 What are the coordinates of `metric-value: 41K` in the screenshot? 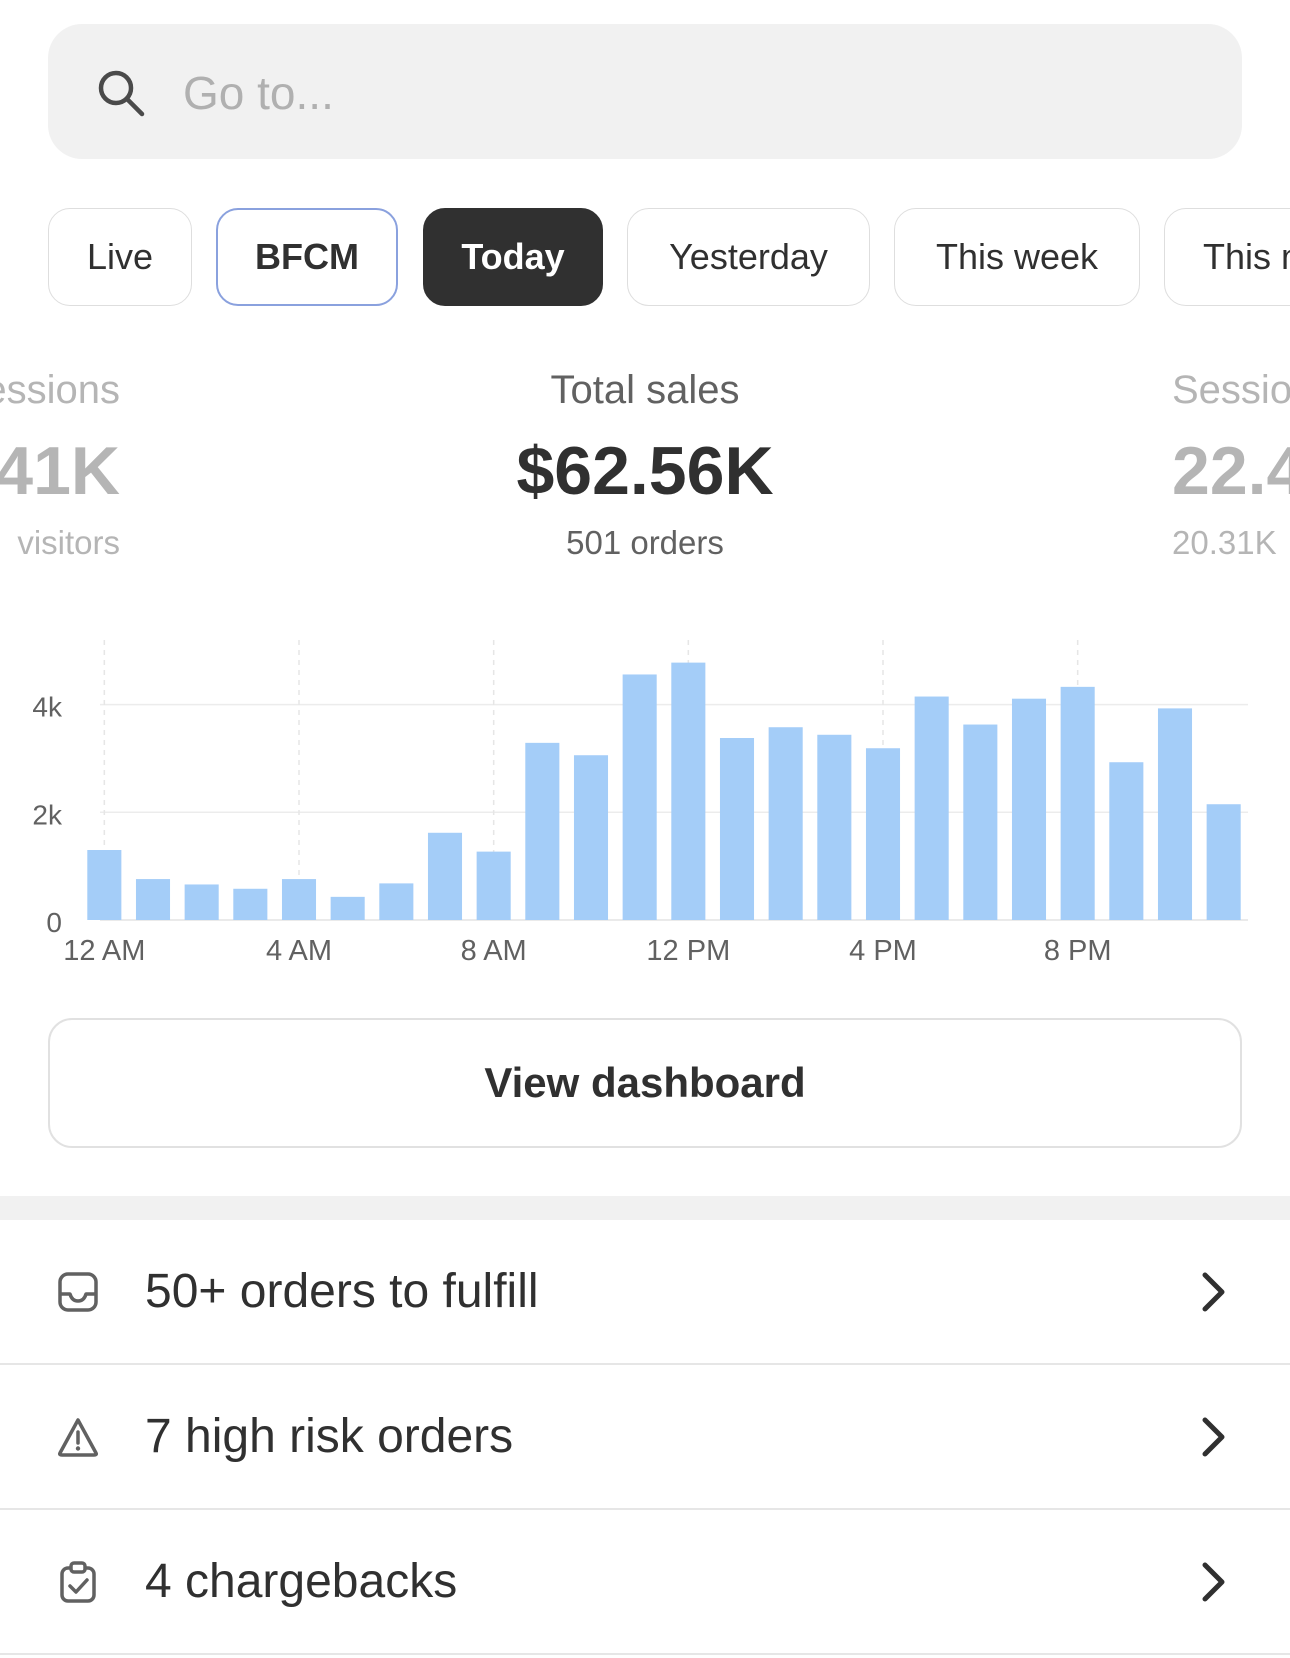 It's located at (60, 471).